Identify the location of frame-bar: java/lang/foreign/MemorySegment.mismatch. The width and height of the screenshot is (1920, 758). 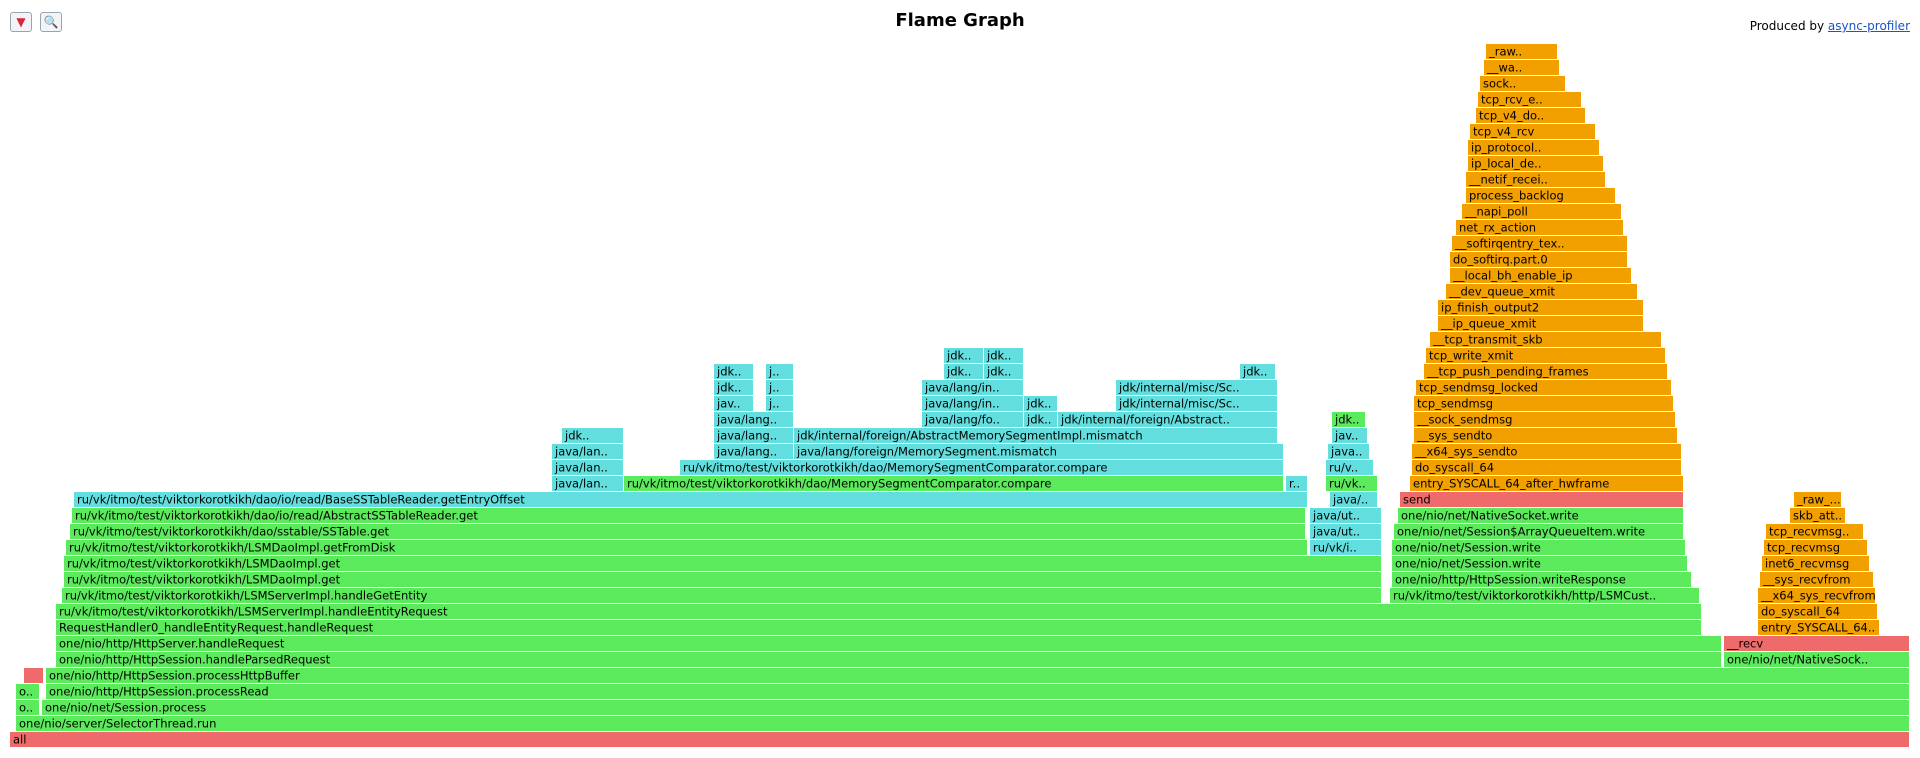
(1038, 451).